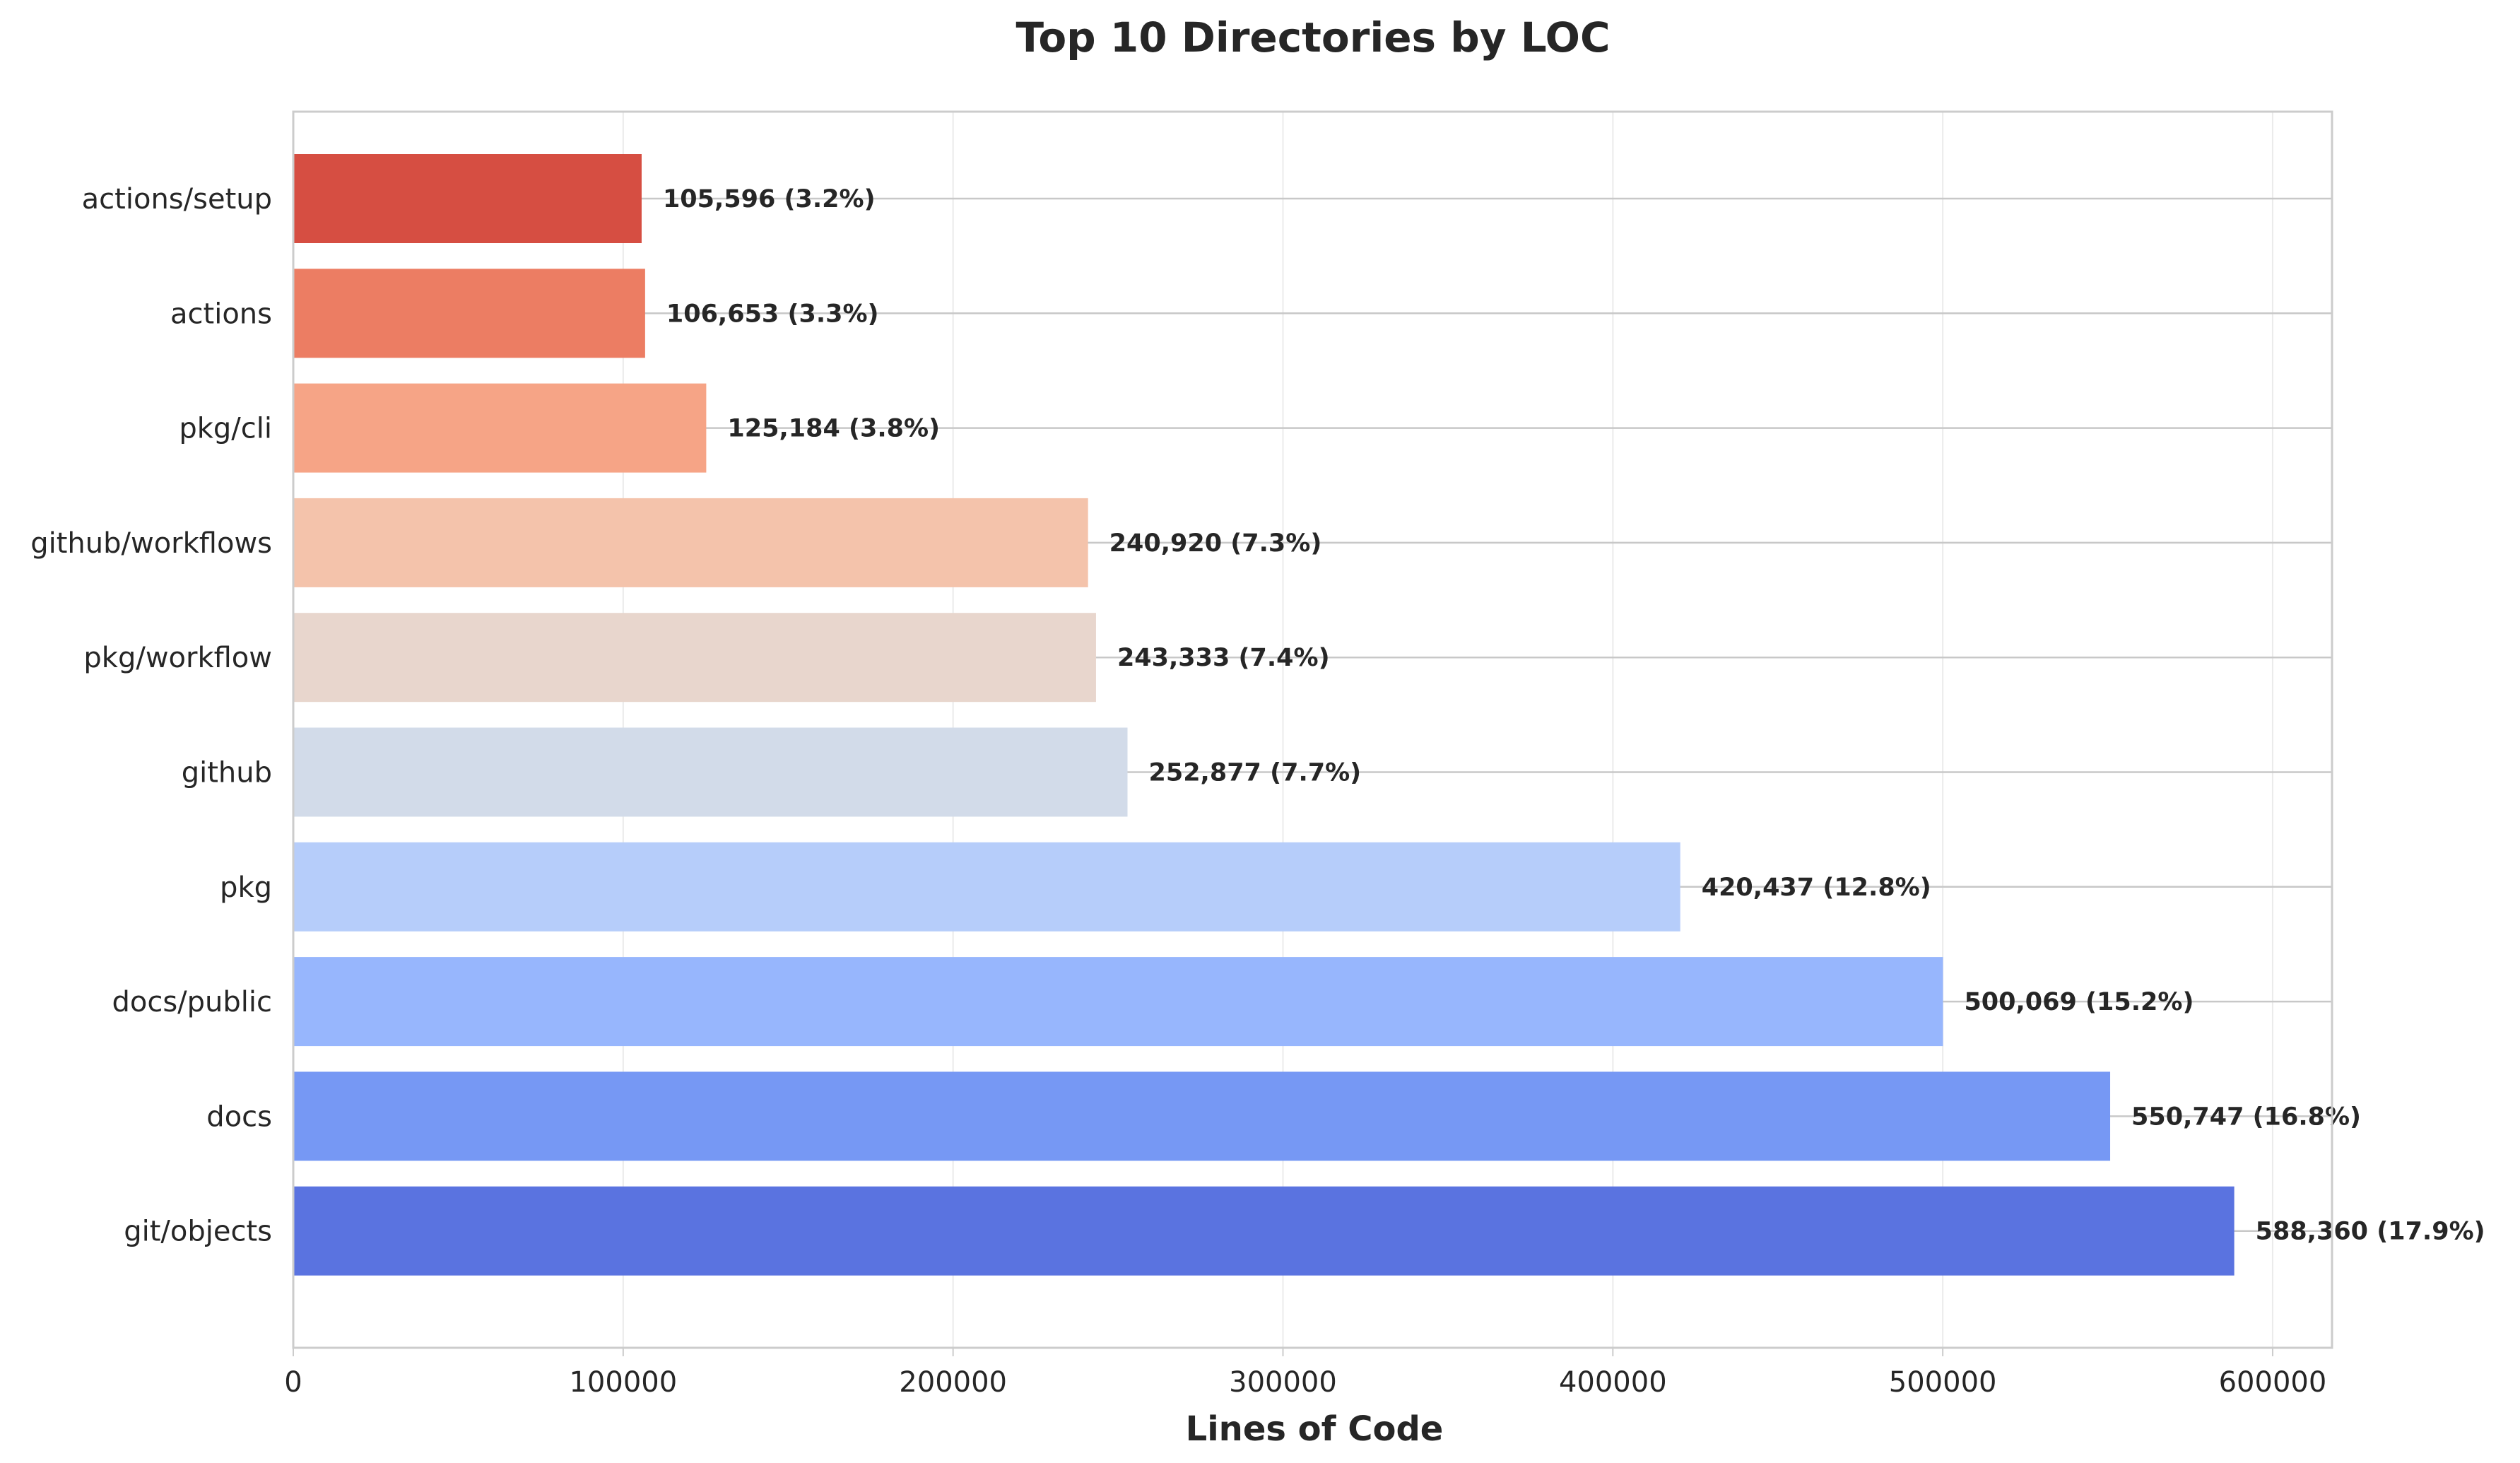 The image size is (2520, 1463). What do you see at coordinates (1224, 658) in the screenshot?
I see `value-label: 243,333 (7.4%)` at bounding box center [1224, 658].